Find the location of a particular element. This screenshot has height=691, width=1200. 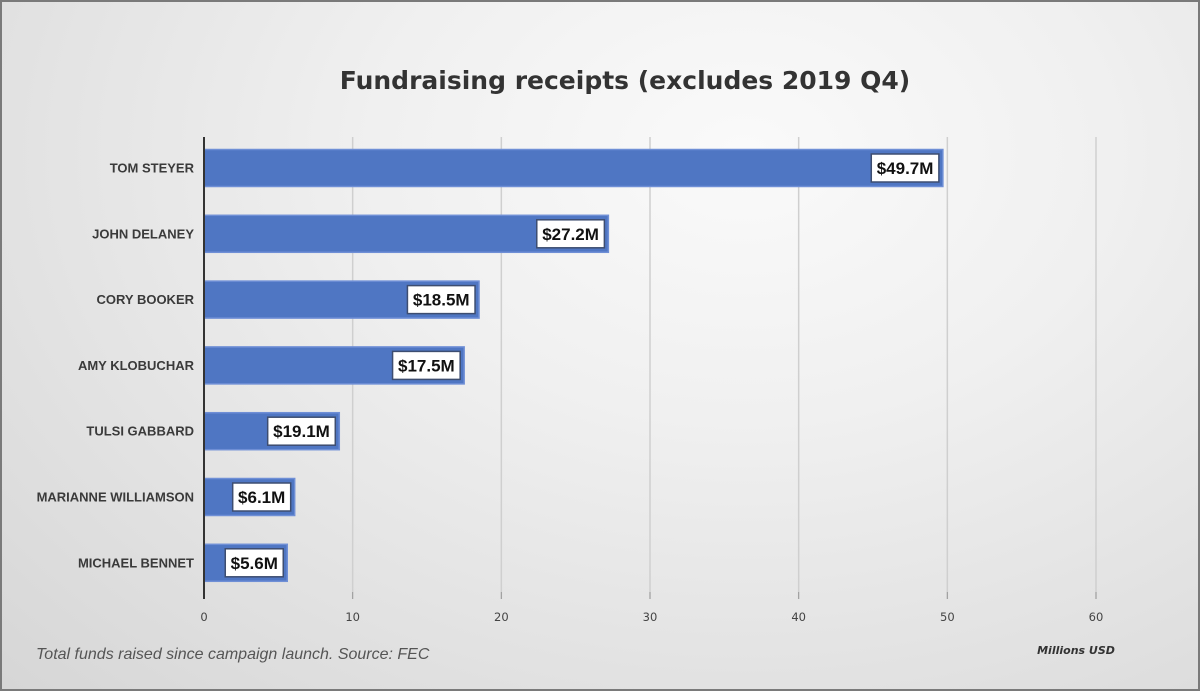

x-axis-label: Millions USD is located at coordinates (1076, 650).